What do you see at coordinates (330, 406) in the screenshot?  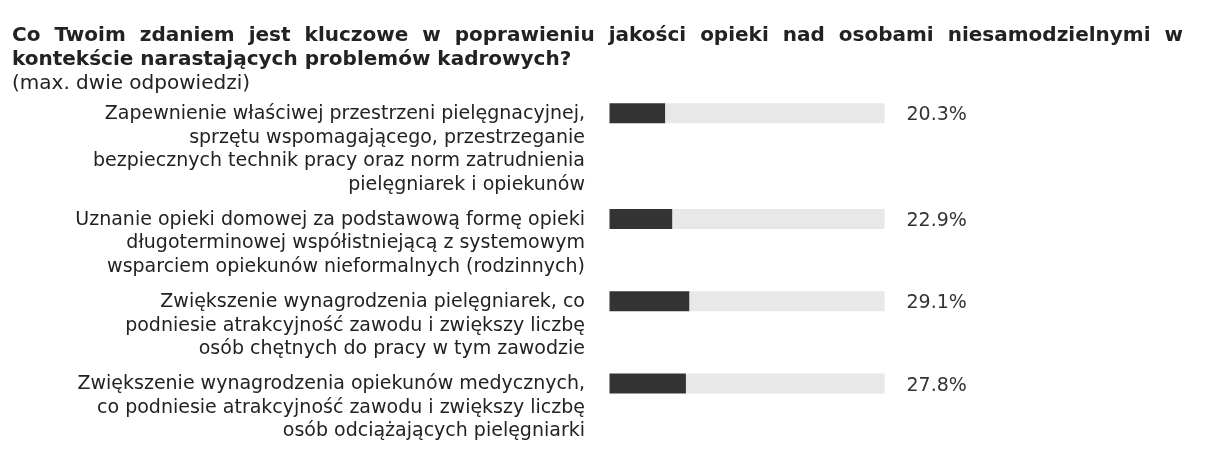 I see `y-tick-label: Zwiększenie wynagrodzenia opiekunów medycznych, co podniesie atrakcyjność zawodu i zwiększy liczbę osób odciążających pielęgniarki` at bounding box center [330, 406].